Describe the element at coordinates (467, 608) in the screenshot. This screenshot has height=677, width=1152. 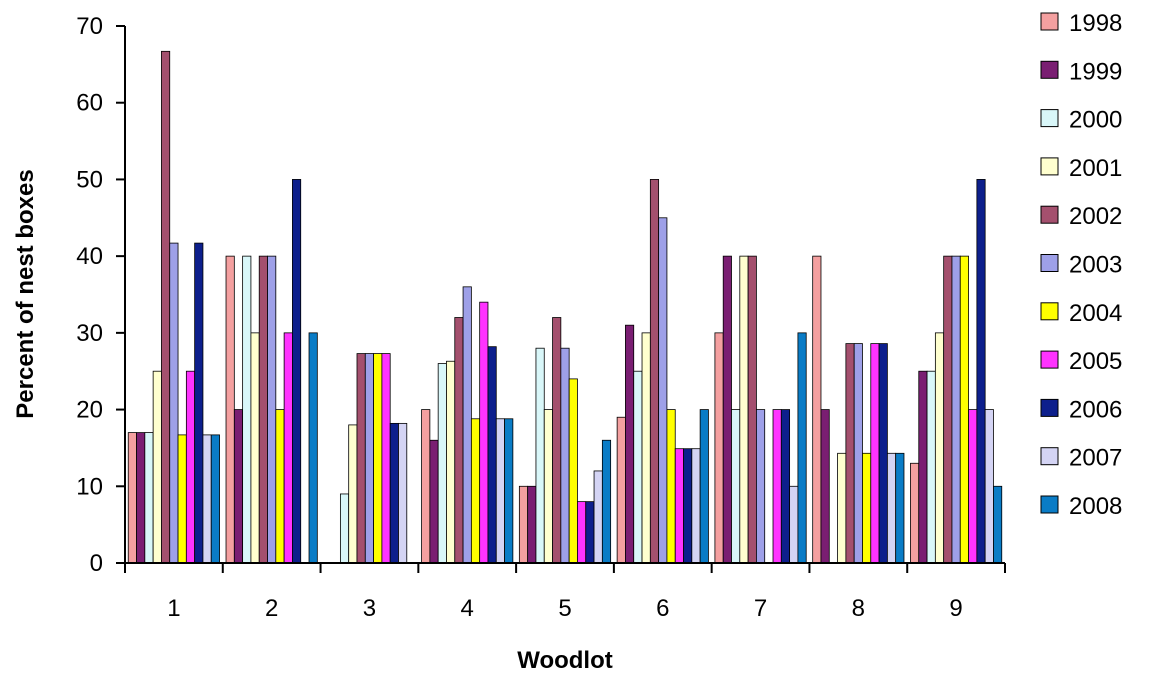
I see `x-tick-label: 4` at that location.